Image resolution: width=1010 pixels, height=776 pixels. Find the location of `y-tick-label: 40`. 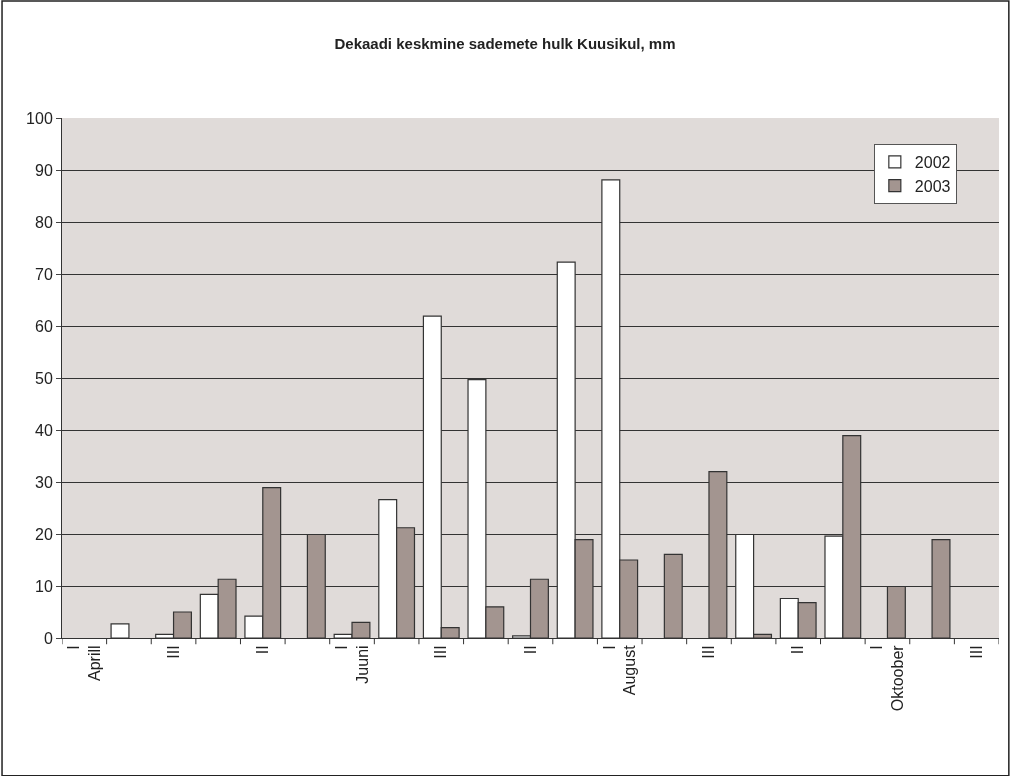

y-tick-label: 40 is located at coordinates (44, 430).